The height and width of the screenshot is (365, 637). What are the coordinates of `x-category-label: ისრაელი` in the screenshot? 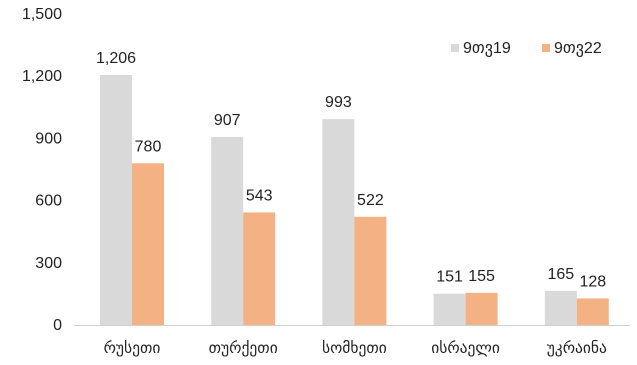 It's located at (465, 348).